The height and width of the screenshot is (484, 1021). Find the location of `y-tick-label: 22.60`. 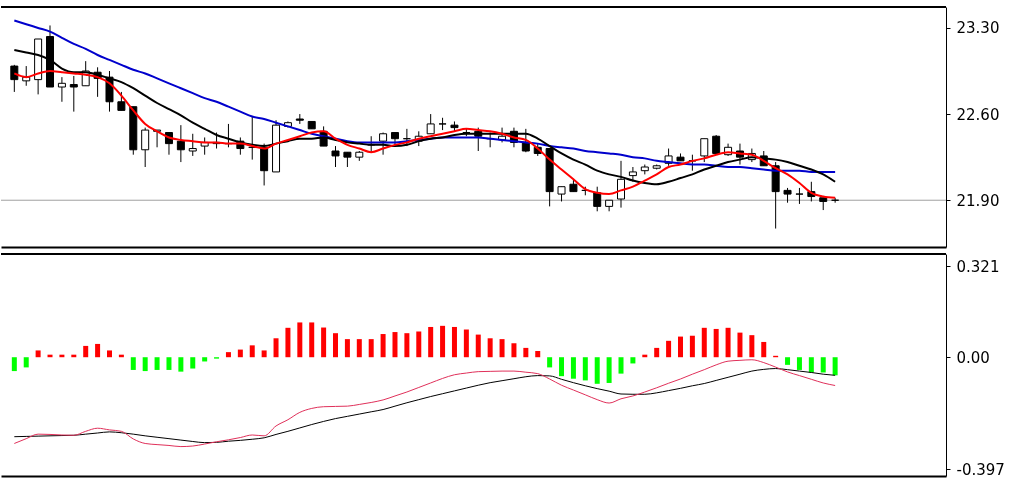

y-tick-label: 22.60 is located at coordinates (978, 114).